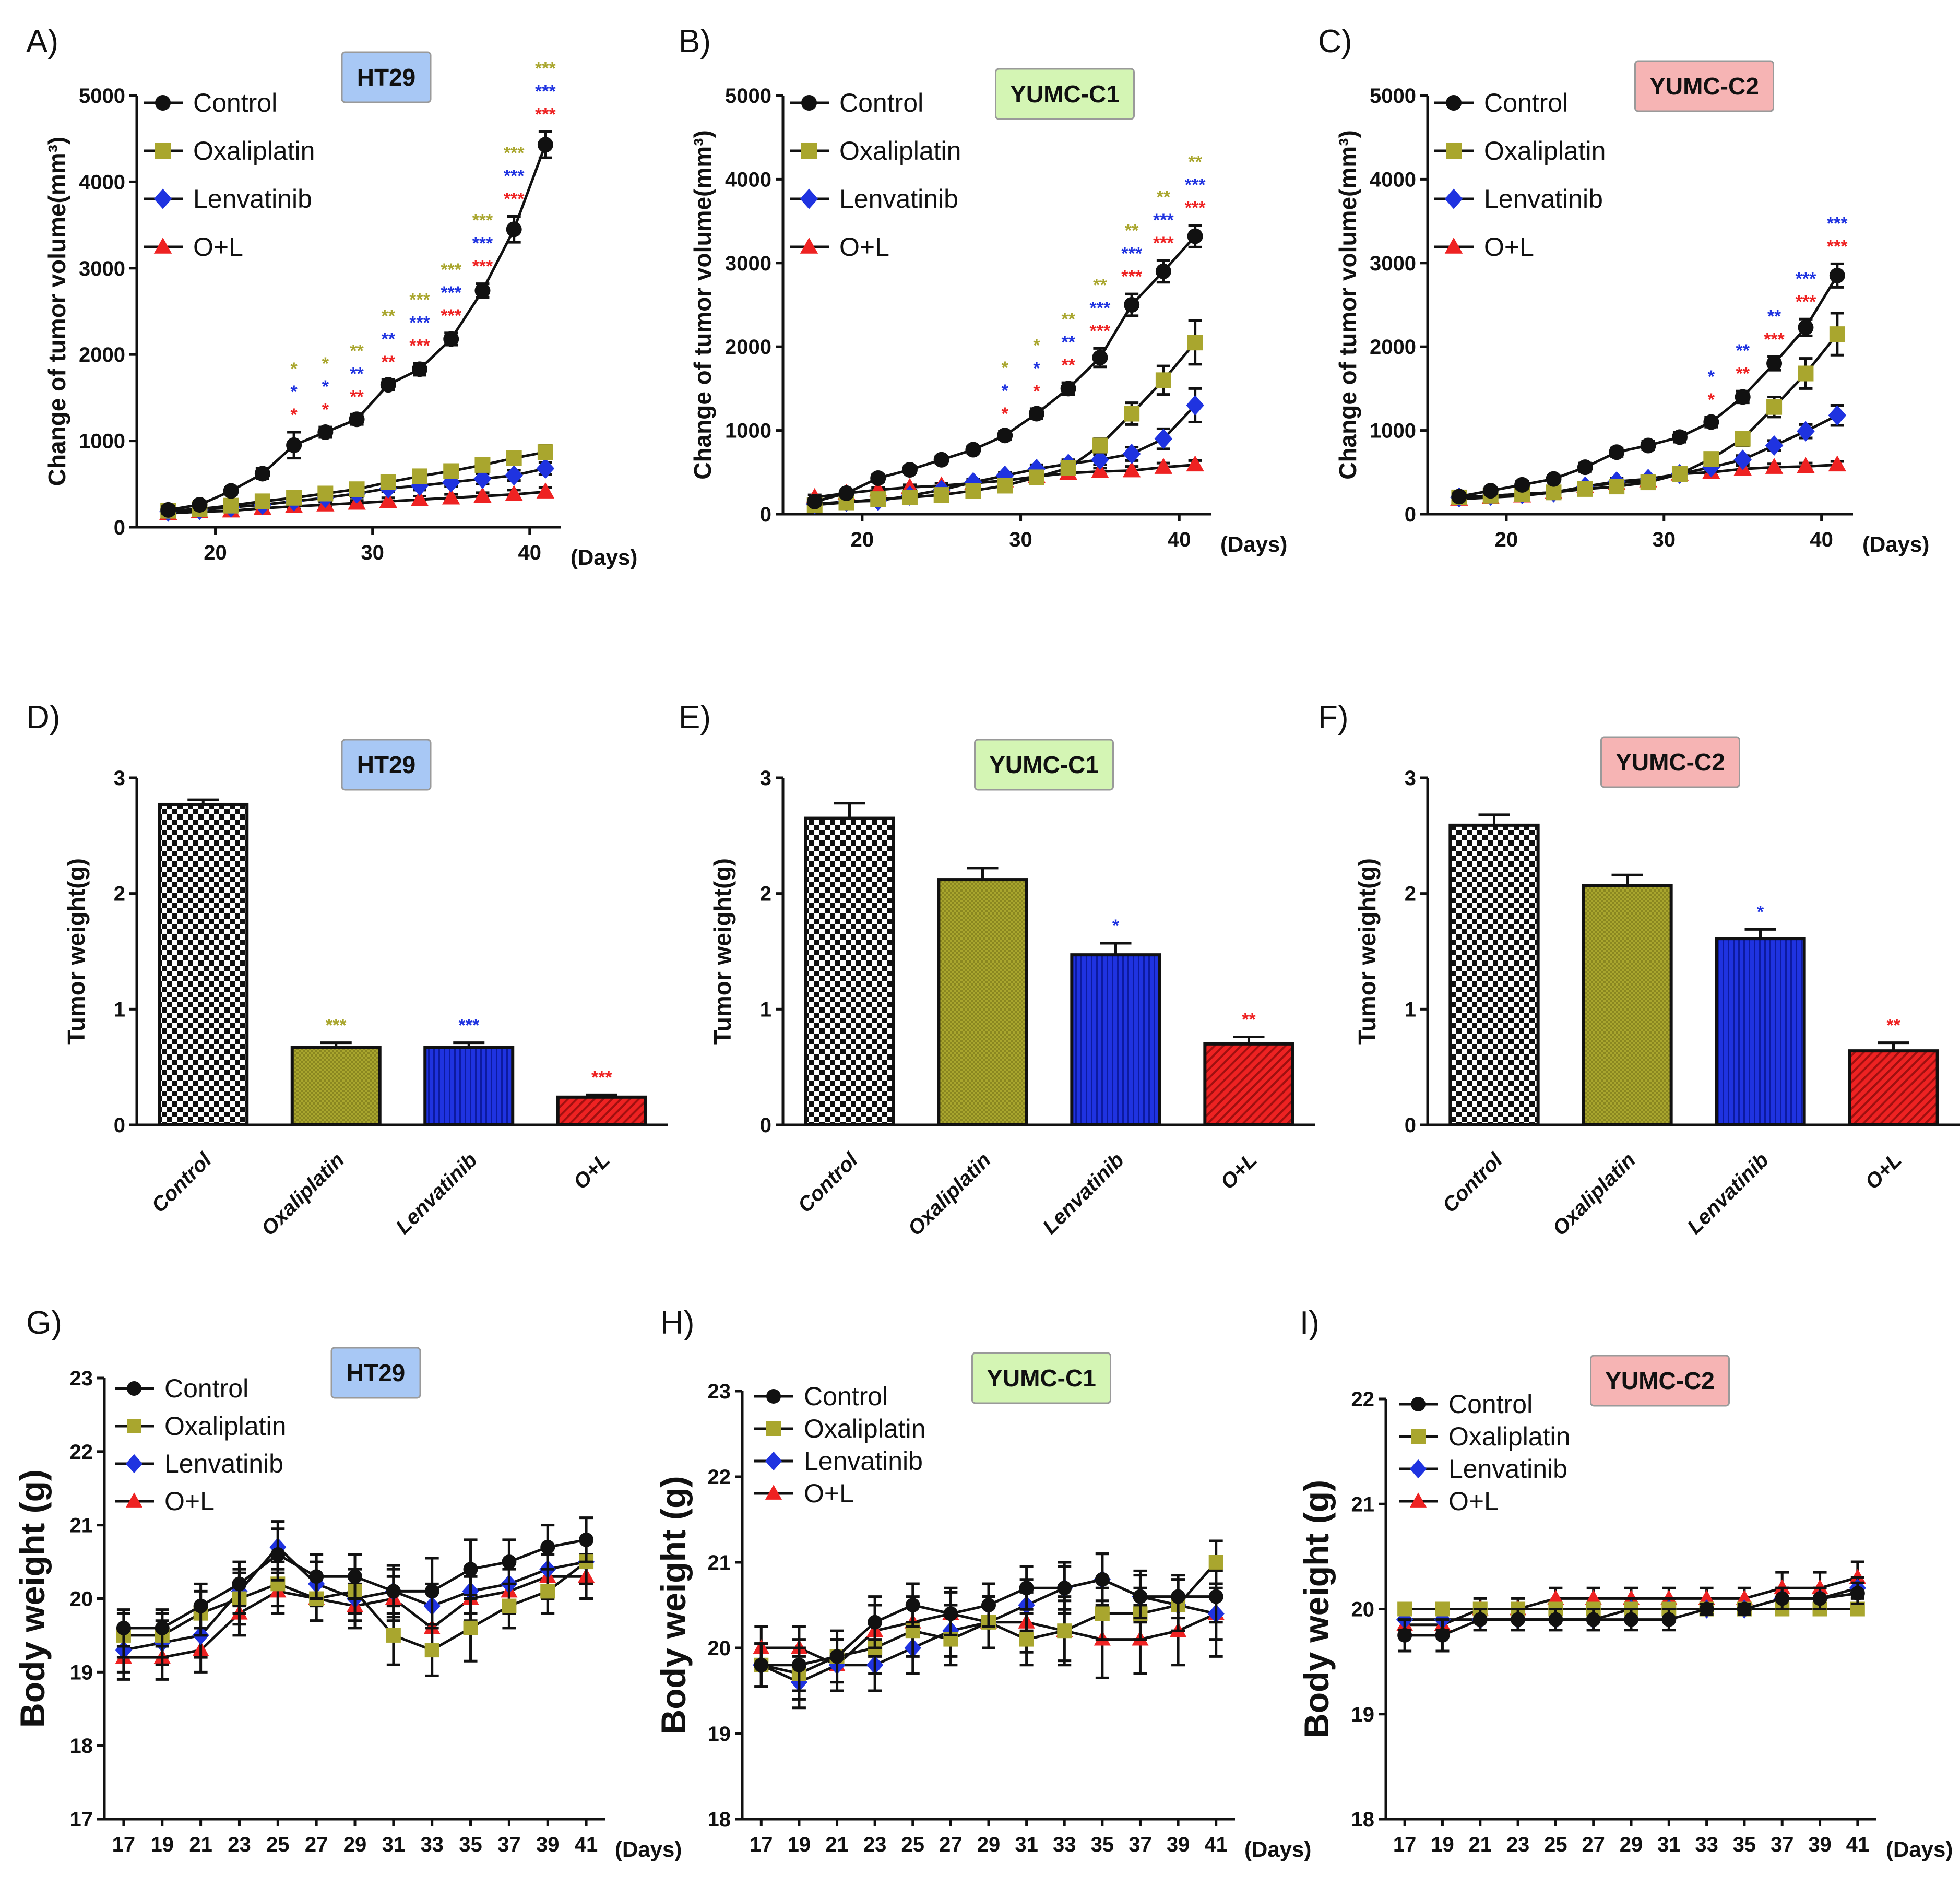 This screenshot has width=1960, height=1887. Describe the element at coordinates (695, 717) in the screenshot. I see `panel-letter: E)` at that location.